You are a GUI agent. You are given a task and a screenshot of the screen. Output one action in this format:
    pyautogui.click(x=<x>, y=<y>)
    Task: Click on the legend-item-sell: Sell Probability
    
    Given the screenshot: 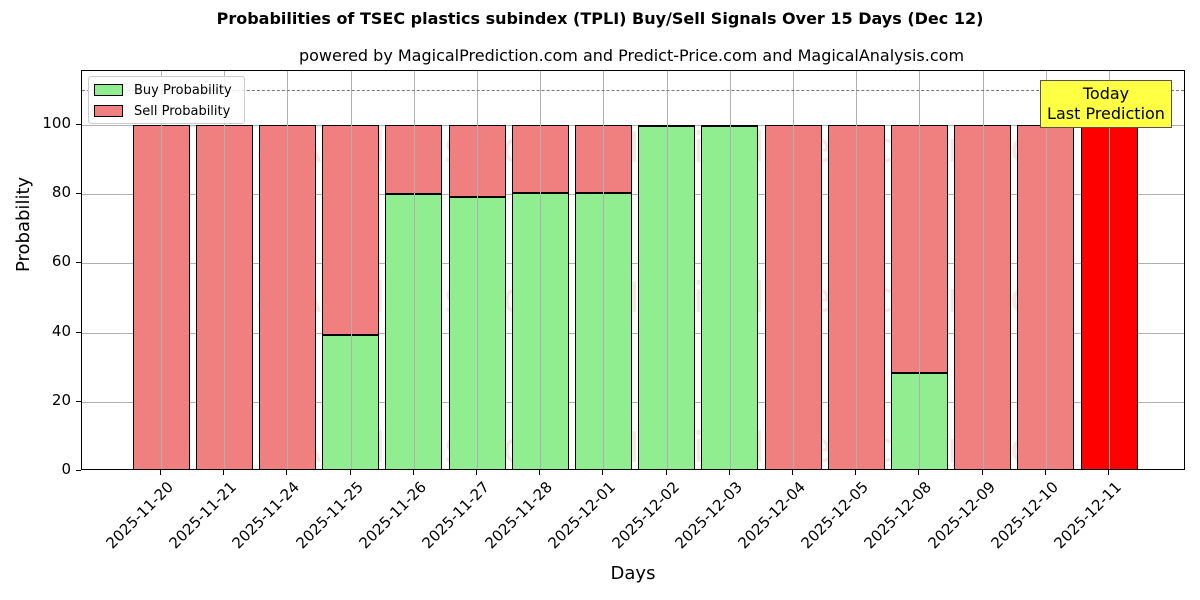 What is the action you would take?
    pyautogui.click(x=162, y=111)
    